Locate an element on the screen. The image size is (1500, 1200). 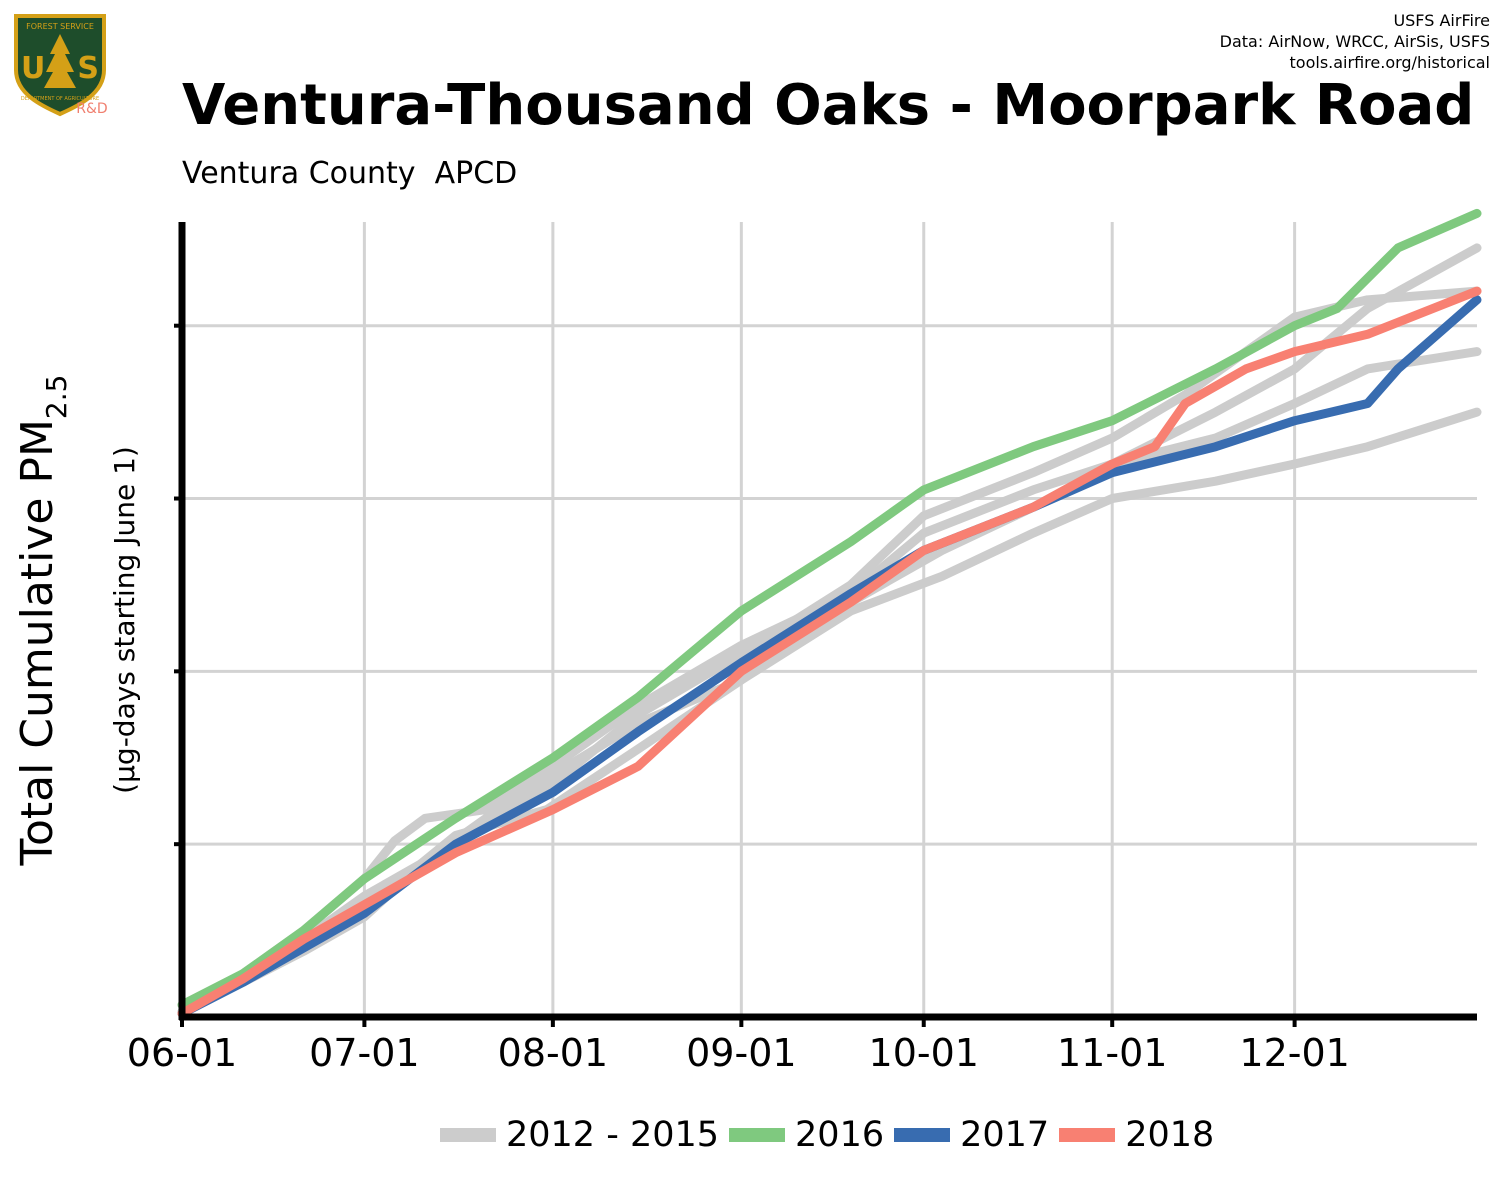
x-tick-label: 10-01 is located at coordinates (924, 1053).